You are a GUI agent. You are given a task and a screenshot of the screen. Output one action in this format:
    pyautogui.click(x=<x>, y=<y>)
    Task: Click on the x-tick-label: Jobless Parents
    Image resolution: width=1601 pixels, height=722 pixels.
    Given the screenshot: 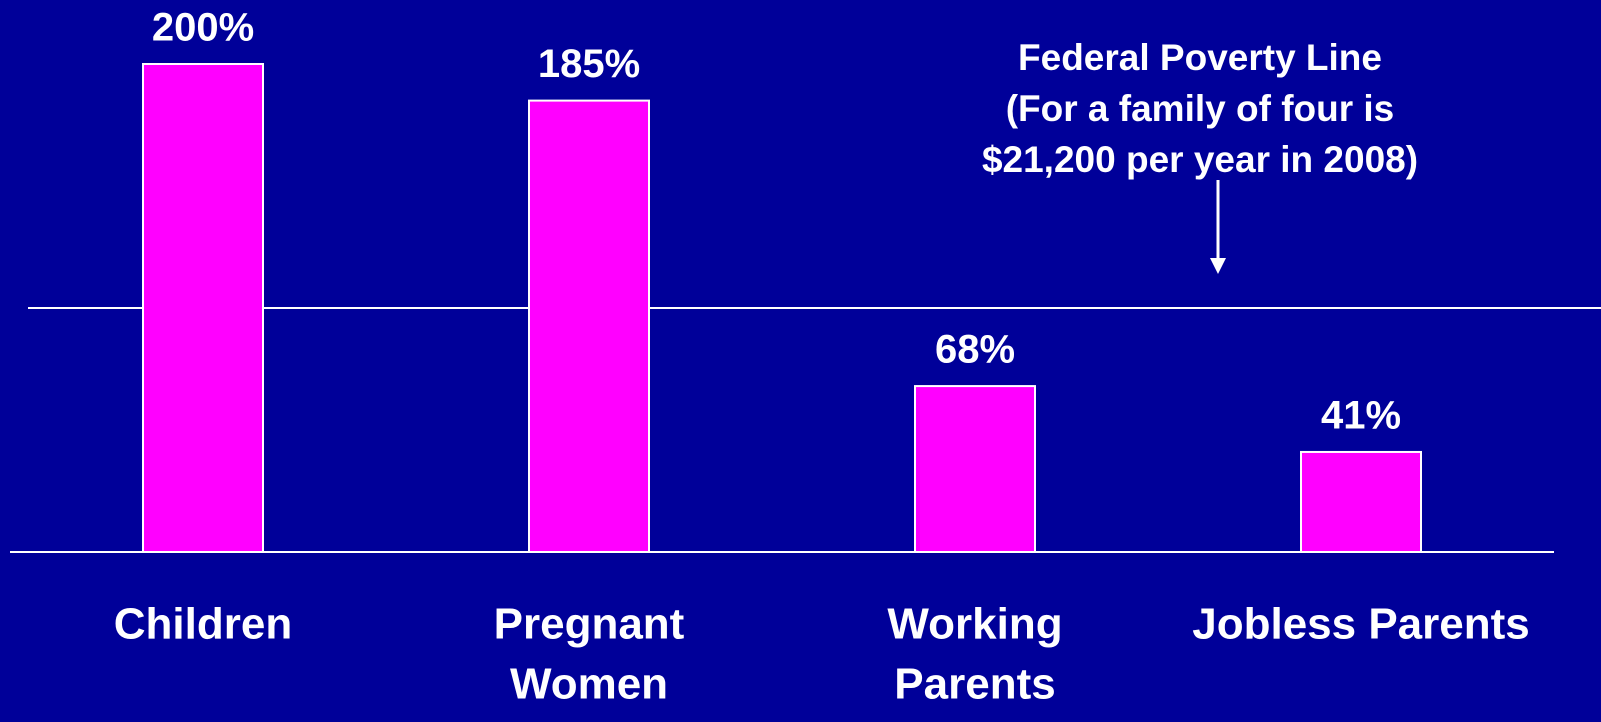 What is the action you would take?
    pyautogui.click(x=1361, y=624)
    